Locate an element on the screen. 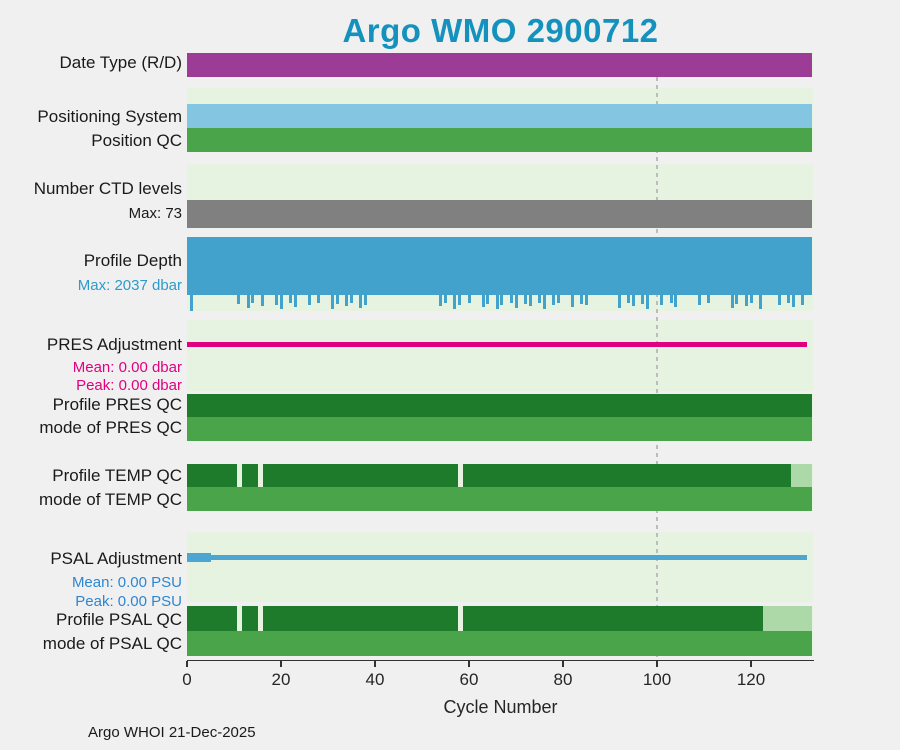 The width and height of the screenshot is (900, 750). row-label-pres-adjustment: PRES Adjustment is located at coordinates (114, 344).